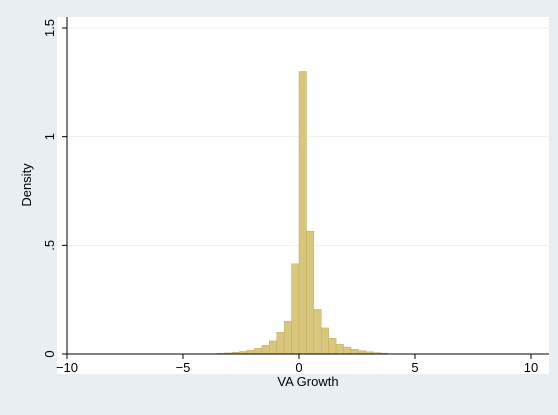 The width and height of the screenshot is (558, 415). What do you see at coordinates (49, 136) in the screenshot?
I see `y-tick-label: 1` at bounding box center [49, 136].